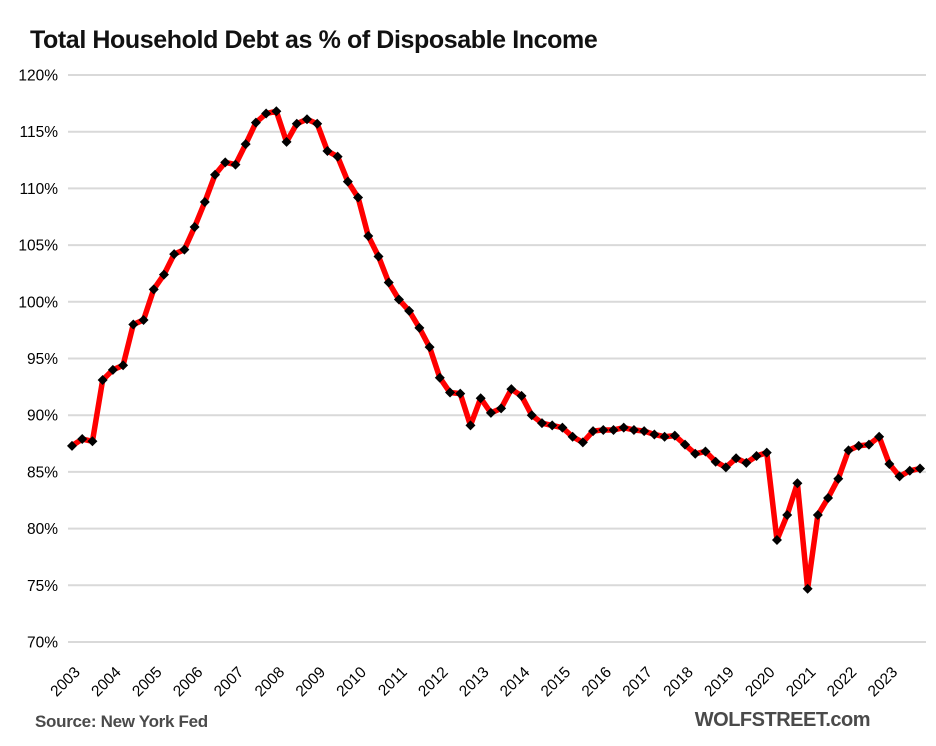 The height and width of the screenshot is (746, 936). Describe the element at coordinates (678, 682) in the screenshot. I see `x-tick-label: 2018` at that location.